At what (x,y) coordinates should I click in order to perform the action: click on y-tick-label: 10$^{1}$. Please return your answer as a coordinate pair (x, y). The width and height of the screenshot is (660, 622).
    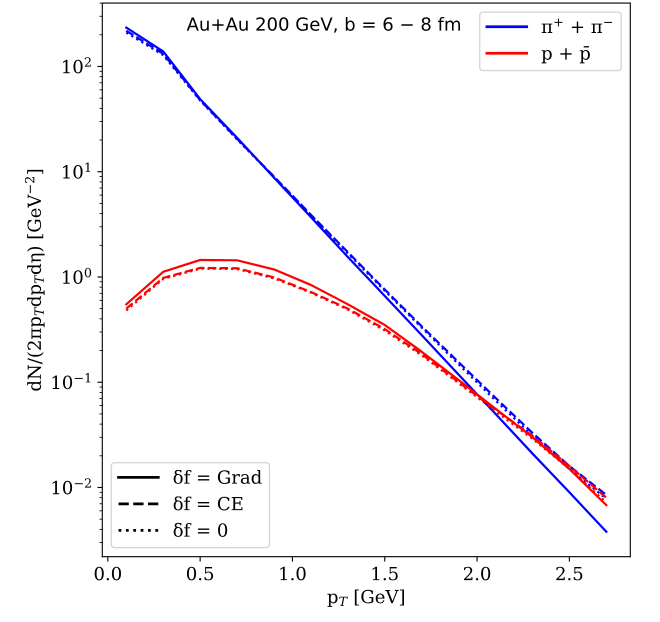
    Looking at the image, I should click on (76, 170).